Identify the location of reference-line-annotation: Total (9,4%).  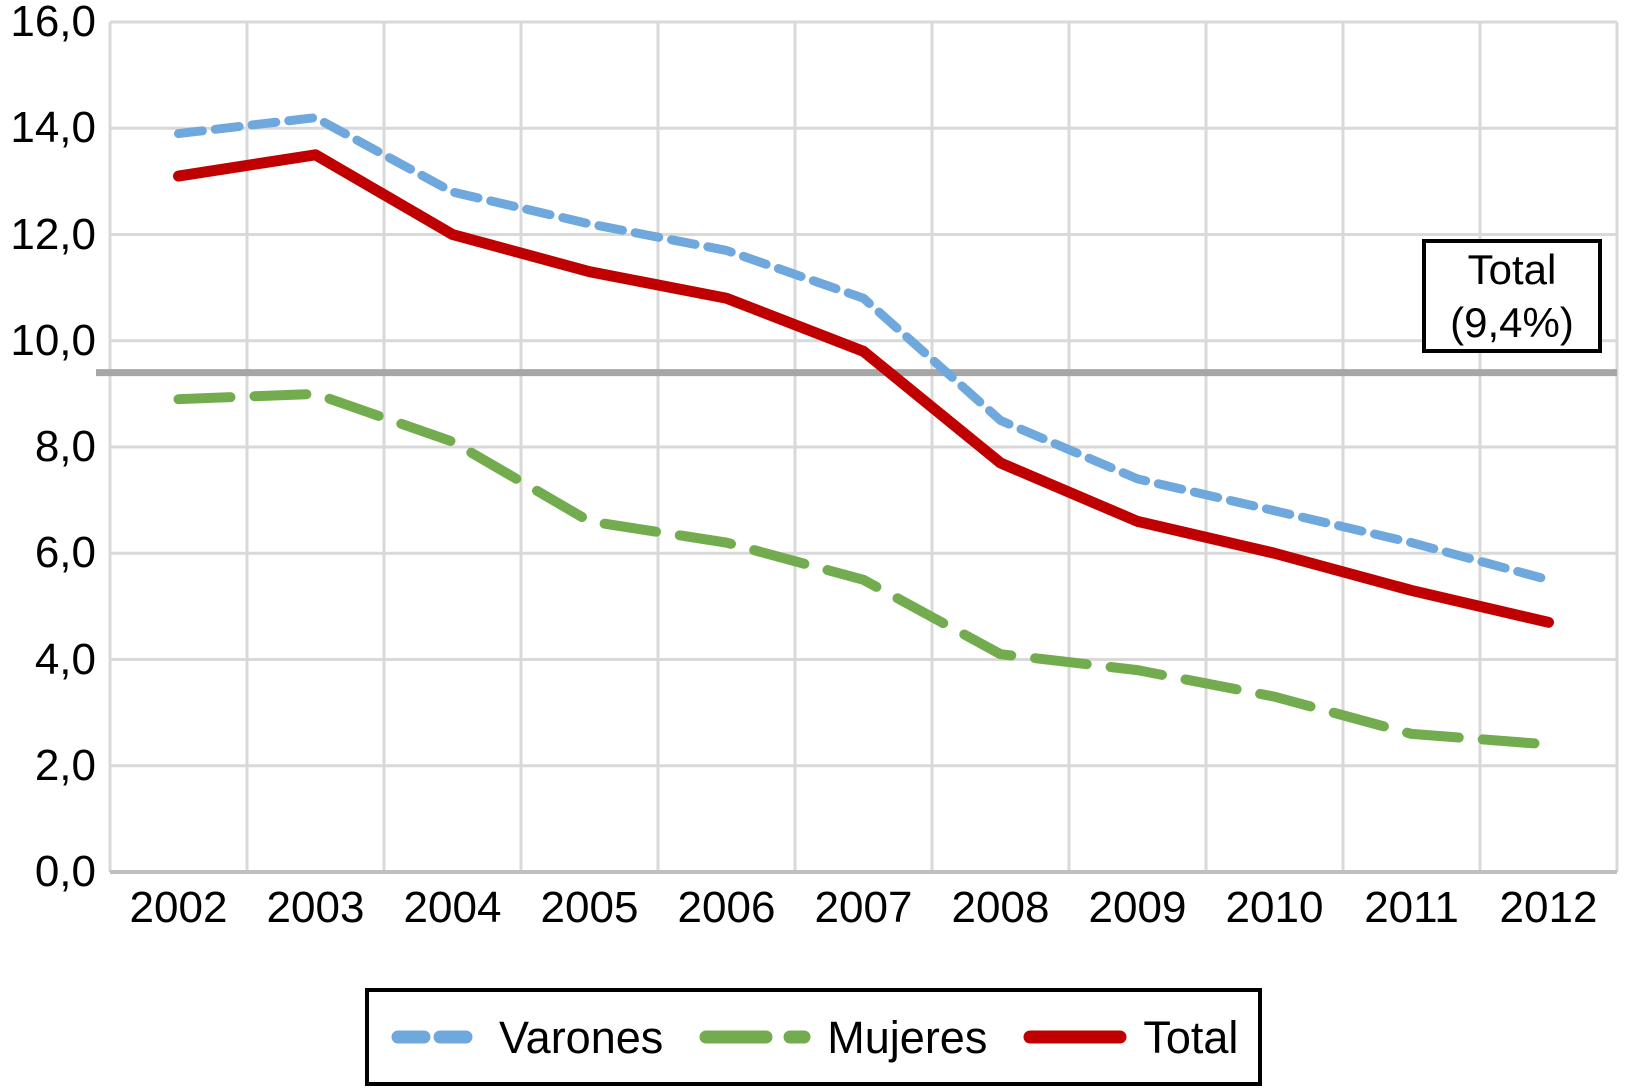
(1512, 296).